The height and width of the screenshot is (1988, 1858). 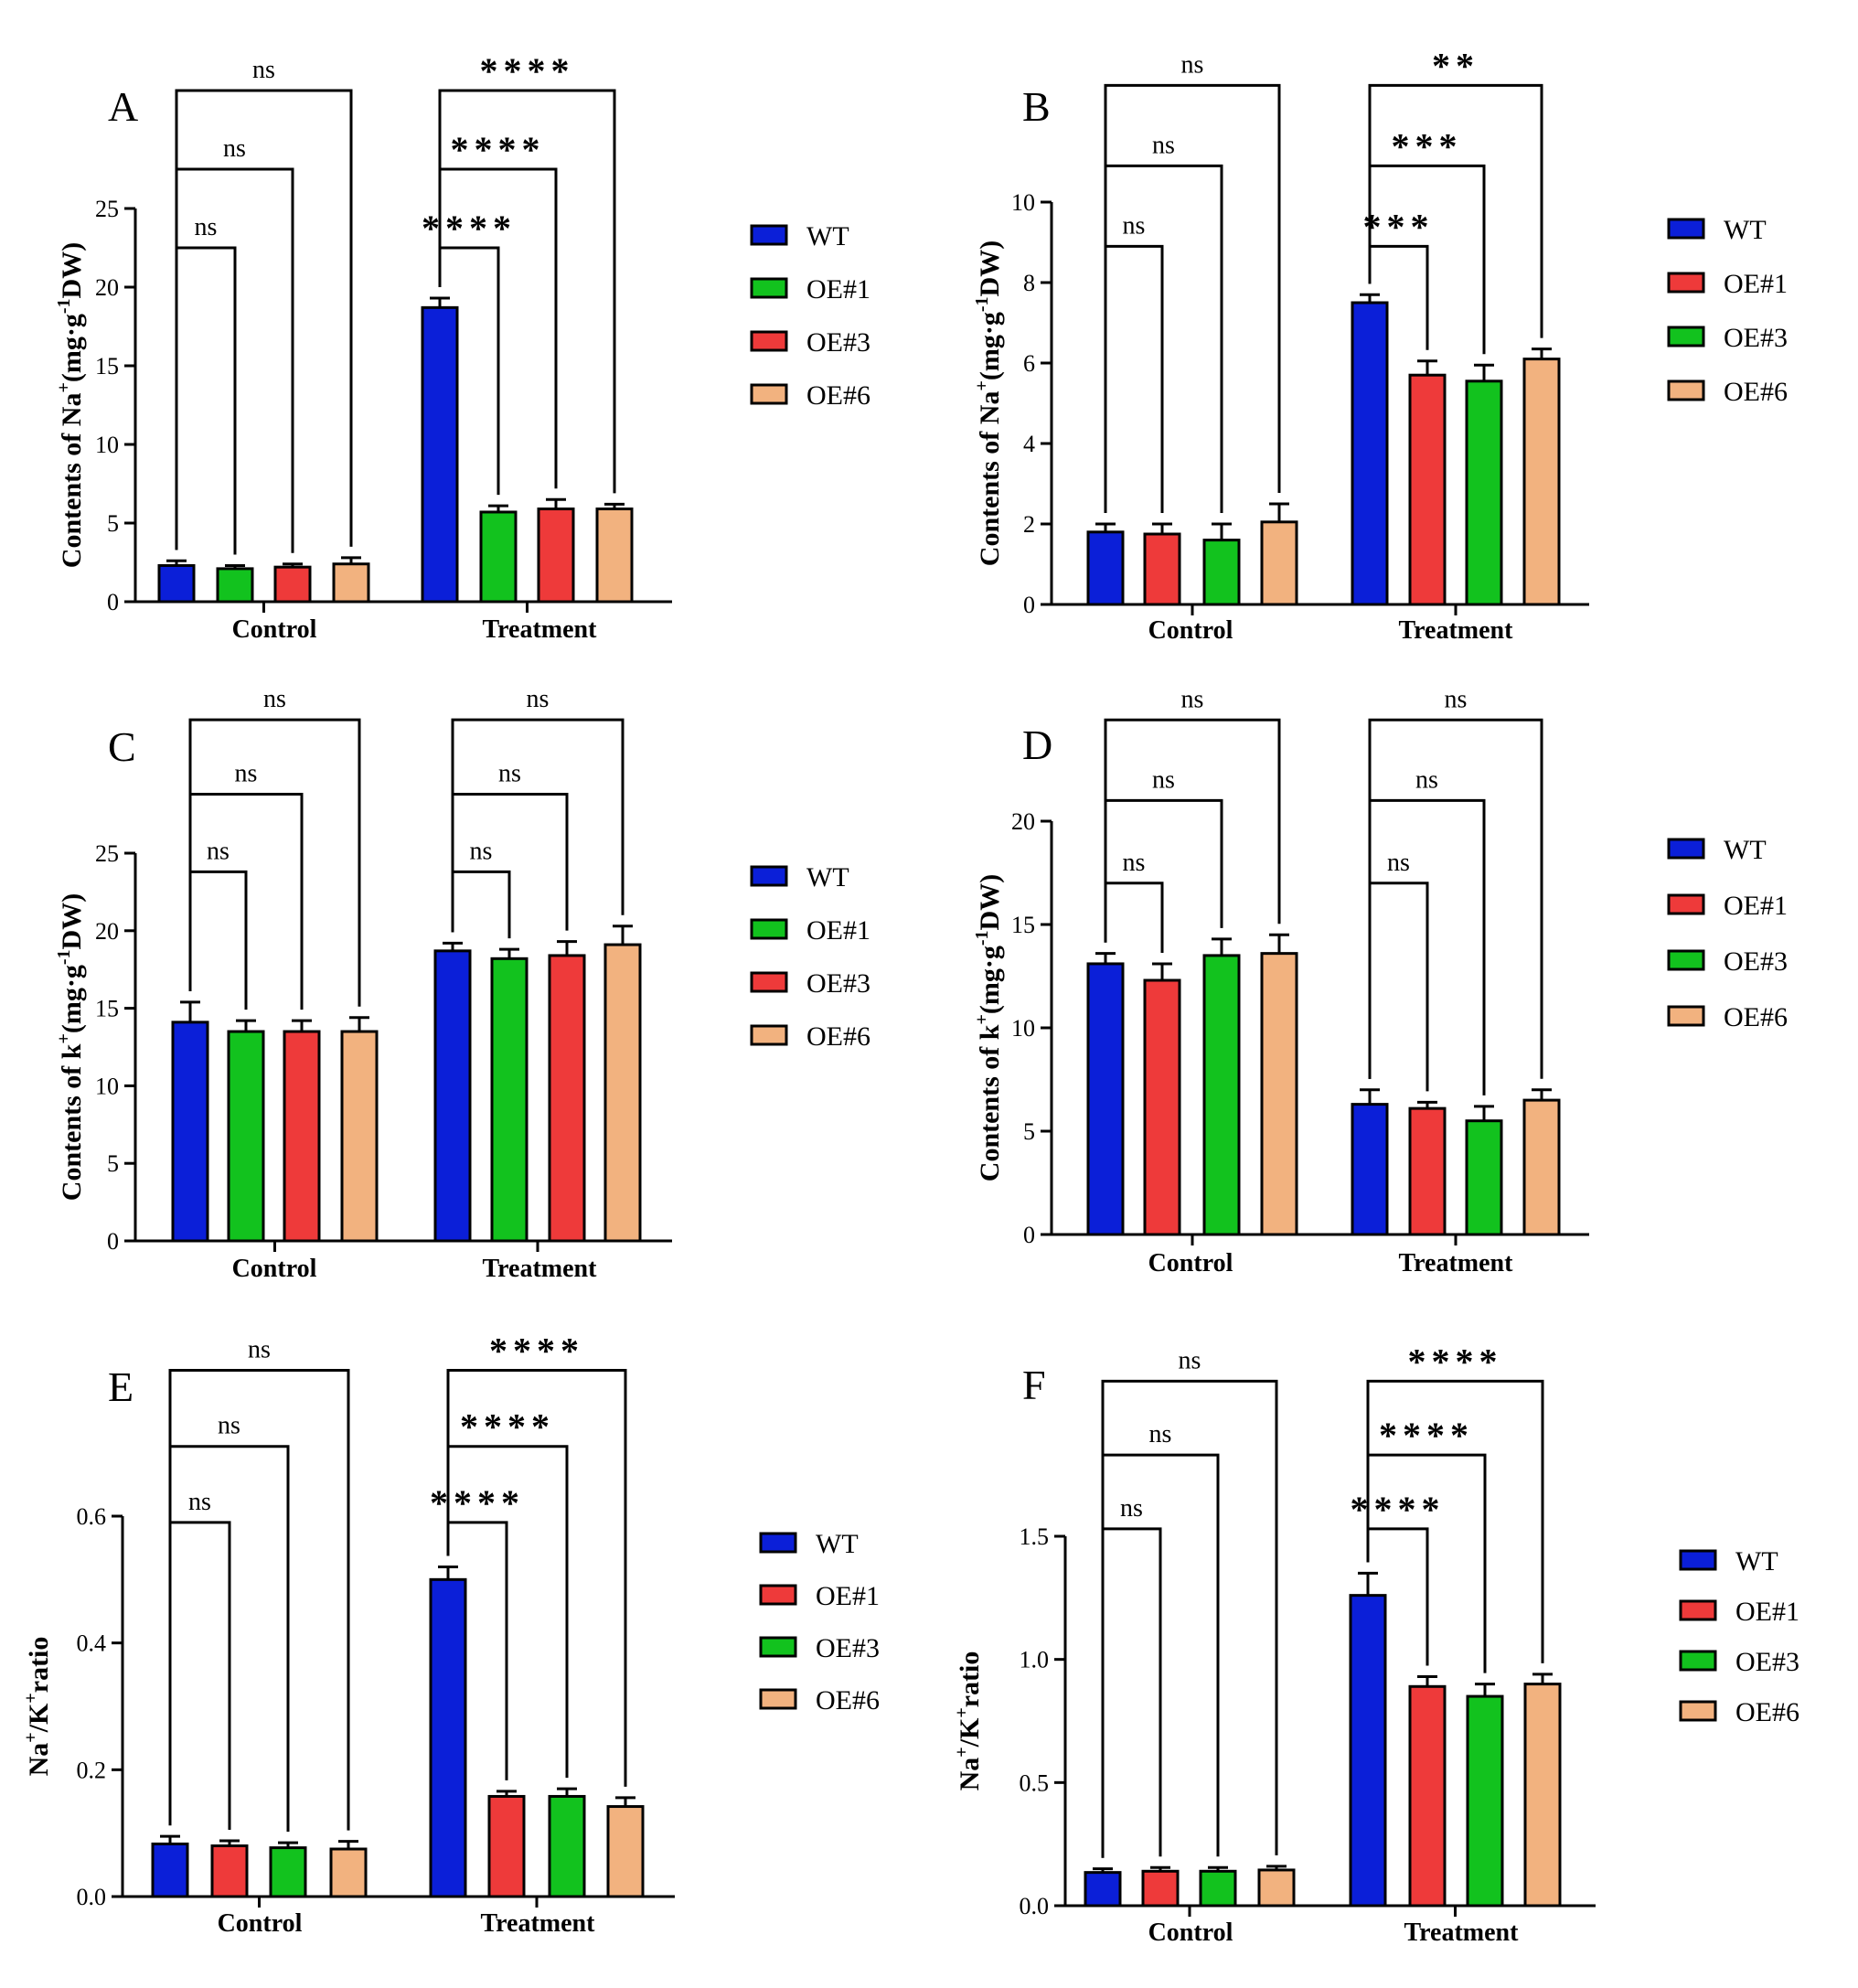 I want to click on y-tick-label: 0.2, so click(x=92, y=1770).